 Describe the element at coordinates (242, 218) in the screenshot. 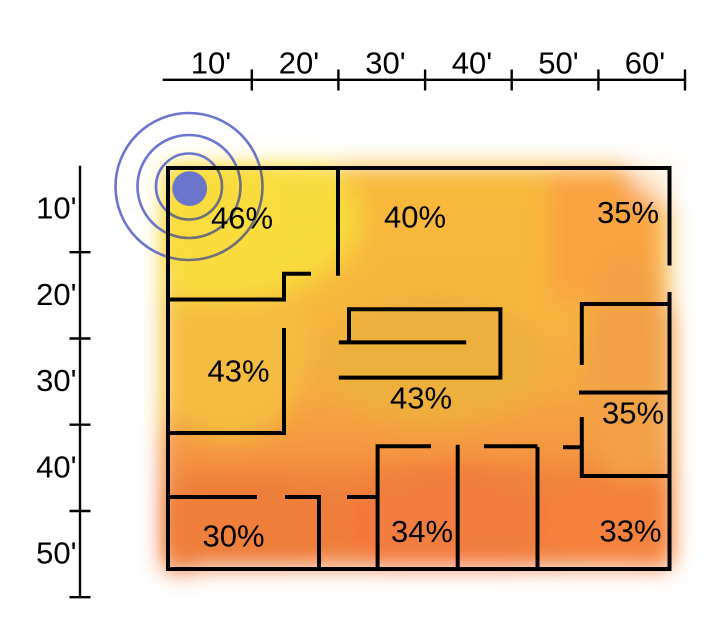

I see `svg-text: 46%` at that location.